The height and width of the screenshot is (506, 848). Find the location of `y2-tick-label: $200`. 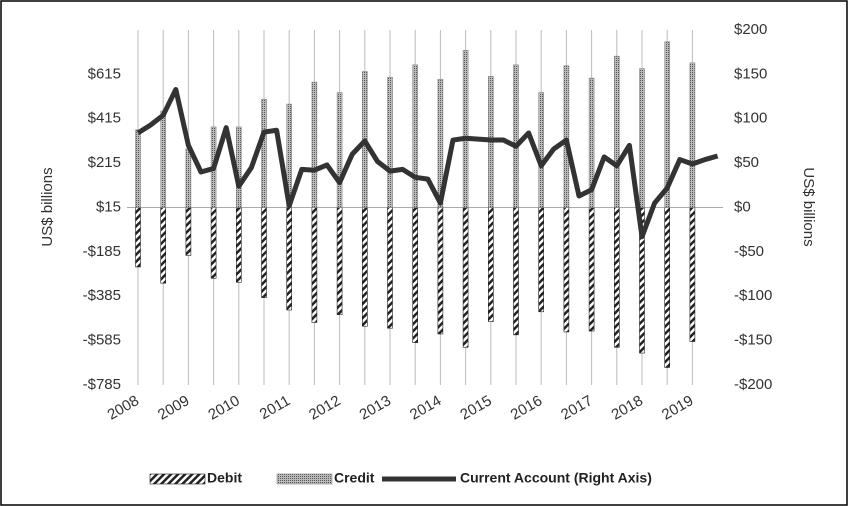

y2-tick-label: $200 is located at coordinates (750, 29).